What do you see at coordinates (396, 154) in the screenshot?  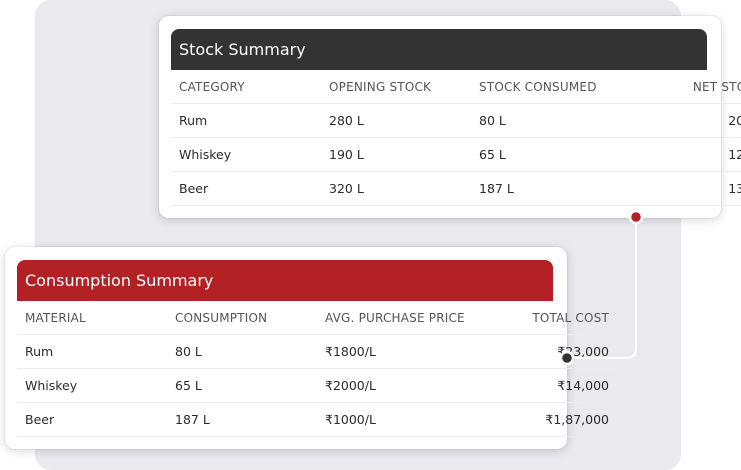 I see `cell-opening-stock: 190 L` at bounding box center [396, 154].